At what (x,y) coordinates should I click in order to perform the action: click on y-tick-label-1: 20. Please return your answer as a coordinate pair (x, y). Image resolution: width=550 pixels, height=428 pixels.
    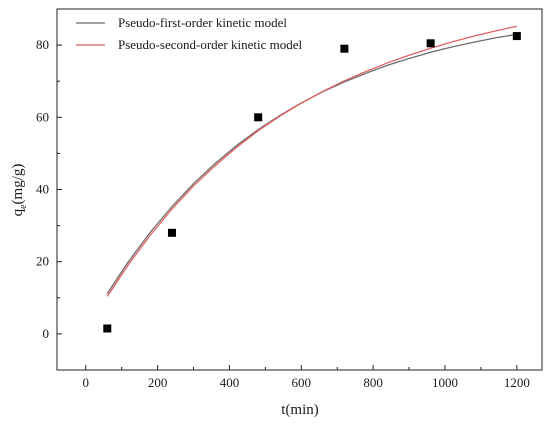
    Looking at the image, I should click on (42, 261).